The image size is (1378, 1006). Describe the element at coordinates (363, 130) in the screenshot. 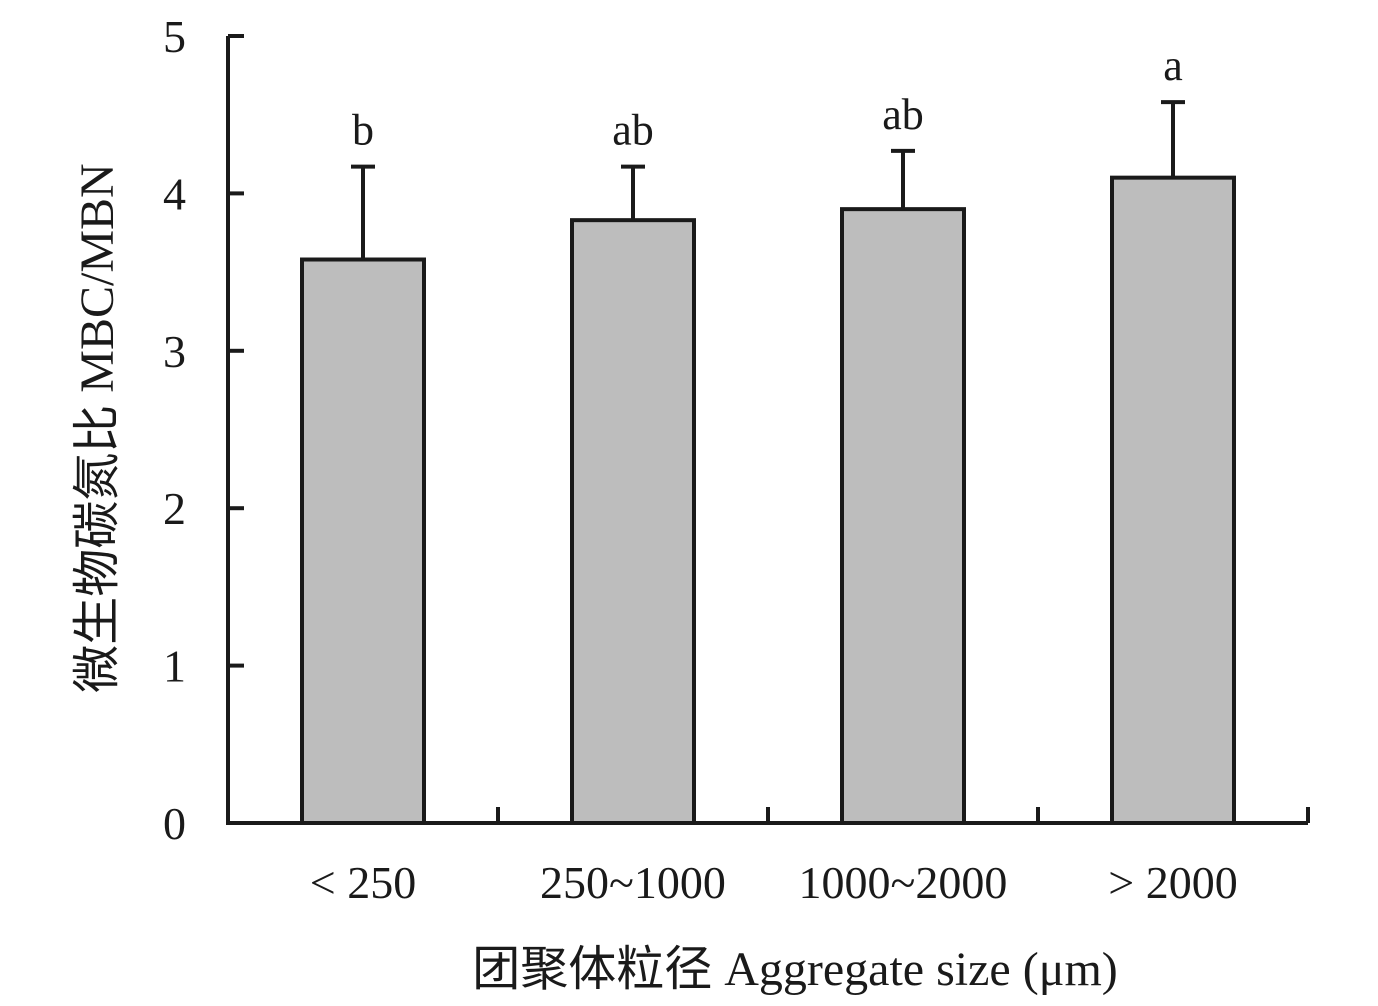

I see `significance-label: b` at that location.